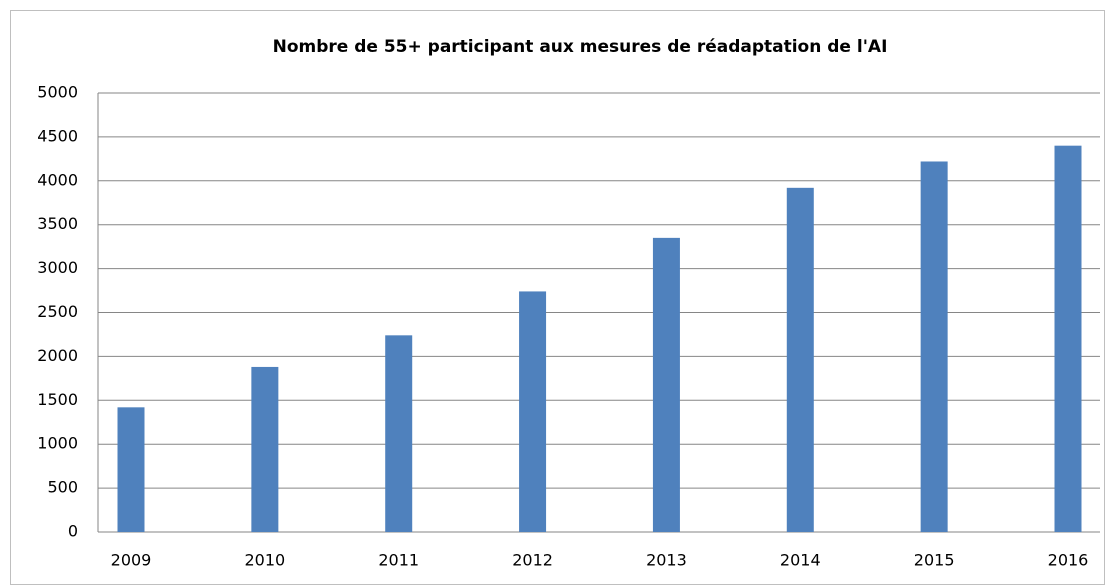 This screenshot has width=1115, height=586. What do you see at coordinates (62, 487) in the screenshot?
I see `y-tick-label: 500` at bounding box center [62, 487].